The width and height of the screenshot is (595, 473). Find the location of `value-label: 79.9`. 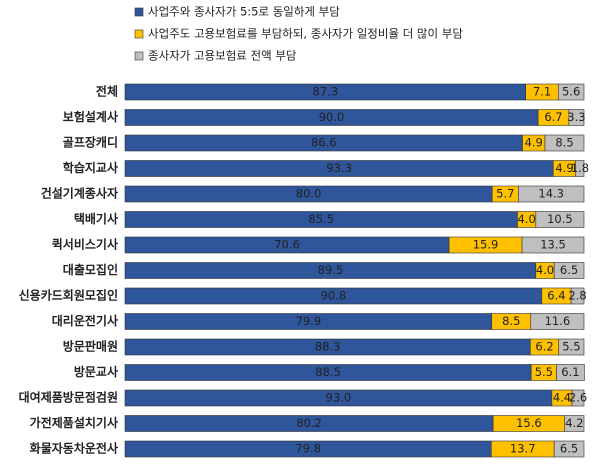

value-label: 79.9 is located at coordinates (309, 321).